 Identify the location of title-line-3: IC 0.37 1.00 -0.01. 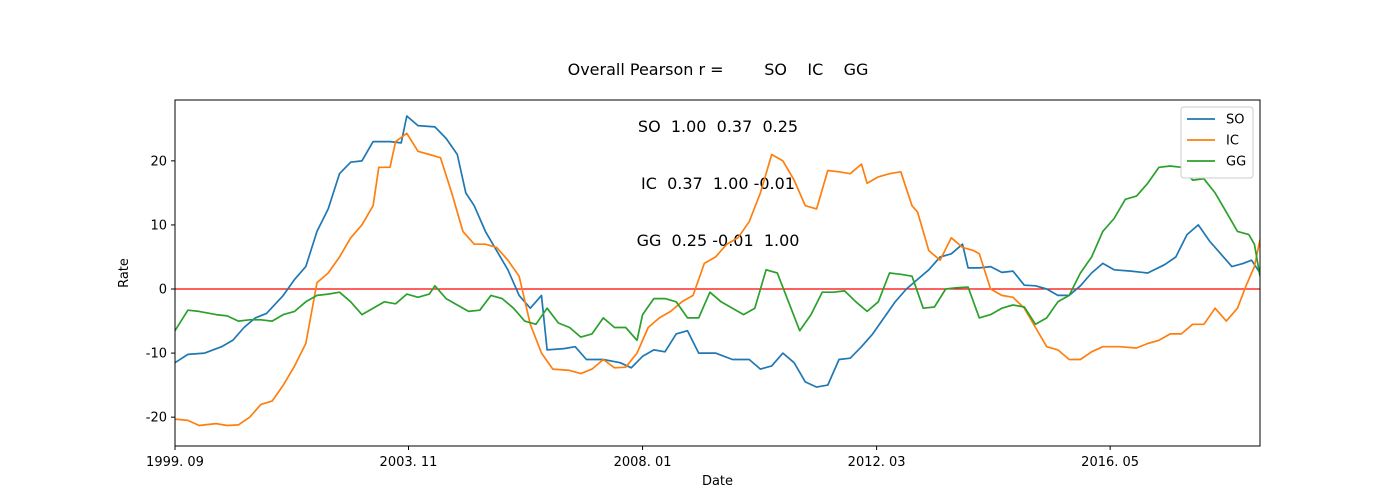
(718, 183).